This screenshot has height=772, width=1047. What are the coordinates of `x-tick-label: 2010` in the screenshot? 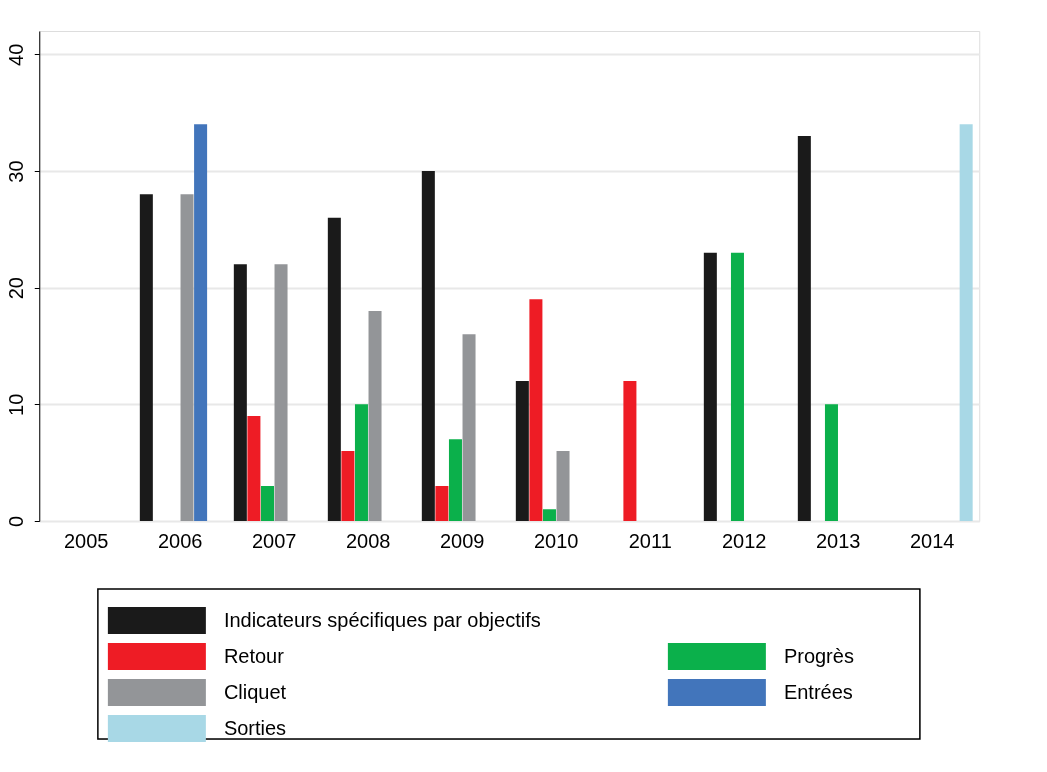 It's located at (556, 540).